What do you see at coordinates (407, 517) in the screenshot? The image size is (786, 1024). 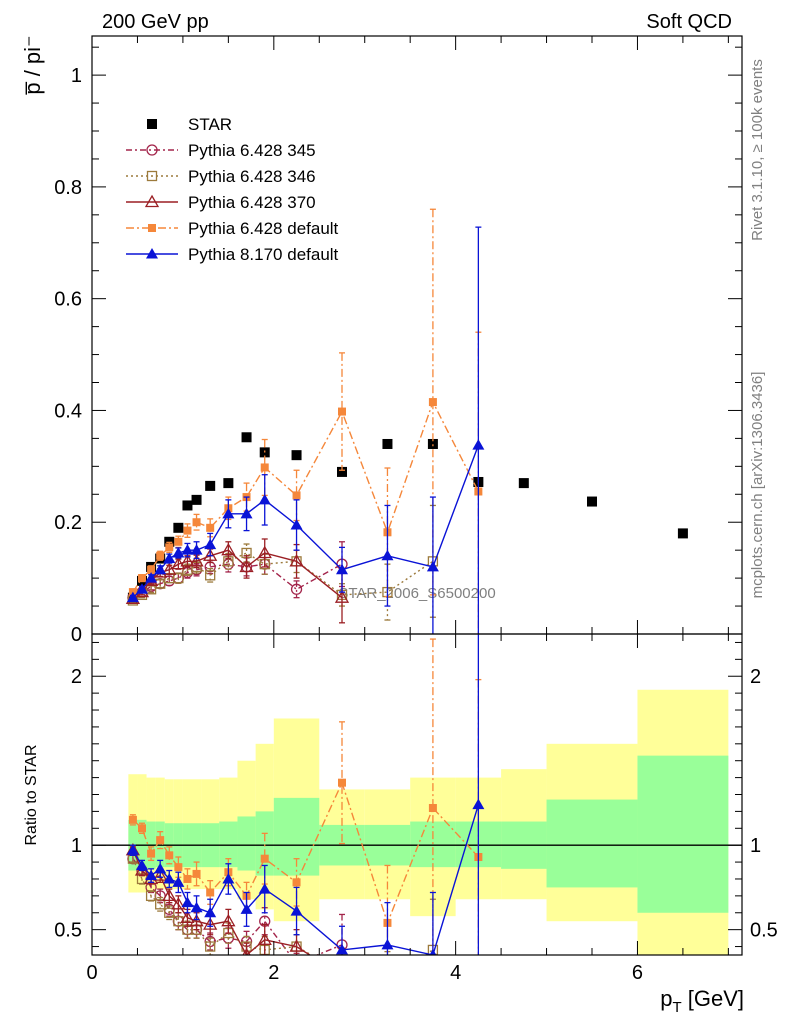 I see `top-series-STAR` at bounding box center [407, 517].